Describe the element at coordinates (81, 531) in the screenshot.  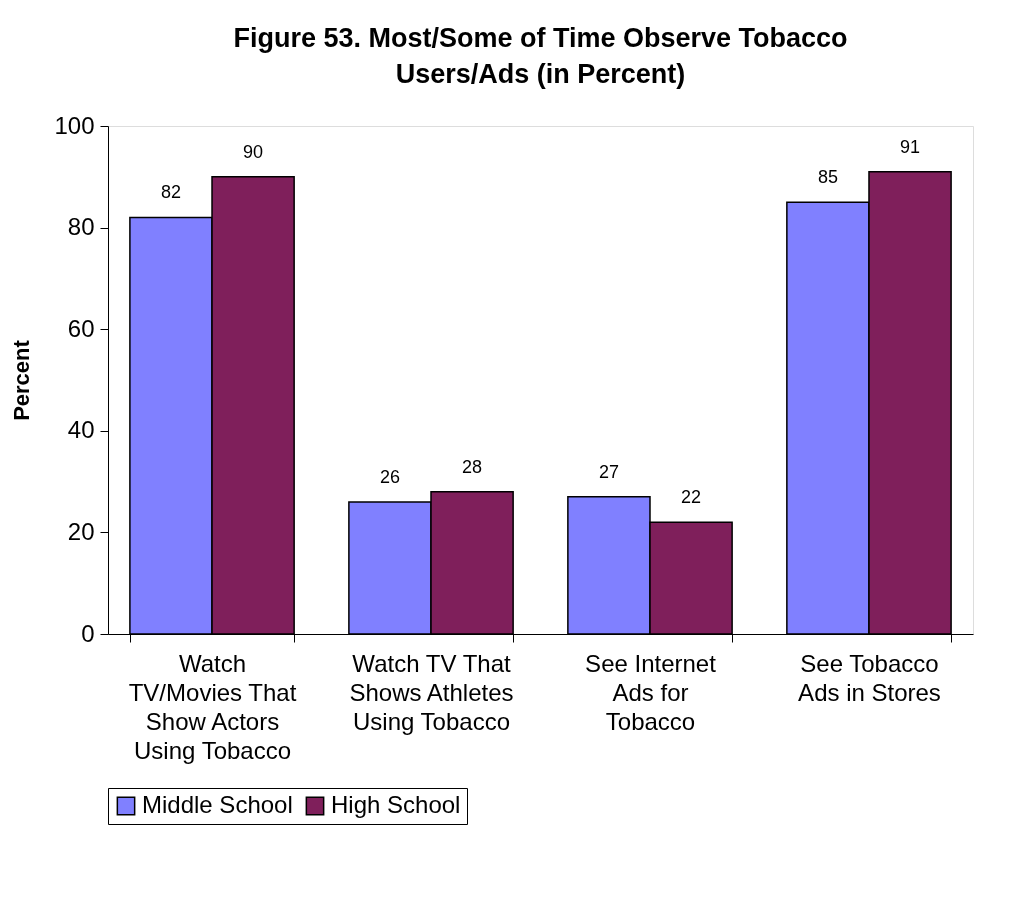
I see `y-tick-label: 20` at that location.